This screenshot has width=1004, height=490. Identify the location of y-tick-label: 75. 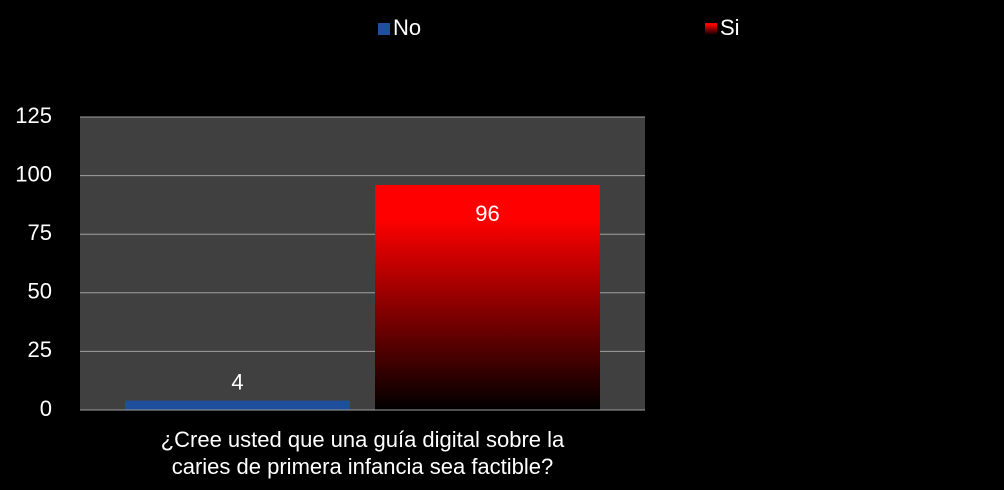
(40, 232).